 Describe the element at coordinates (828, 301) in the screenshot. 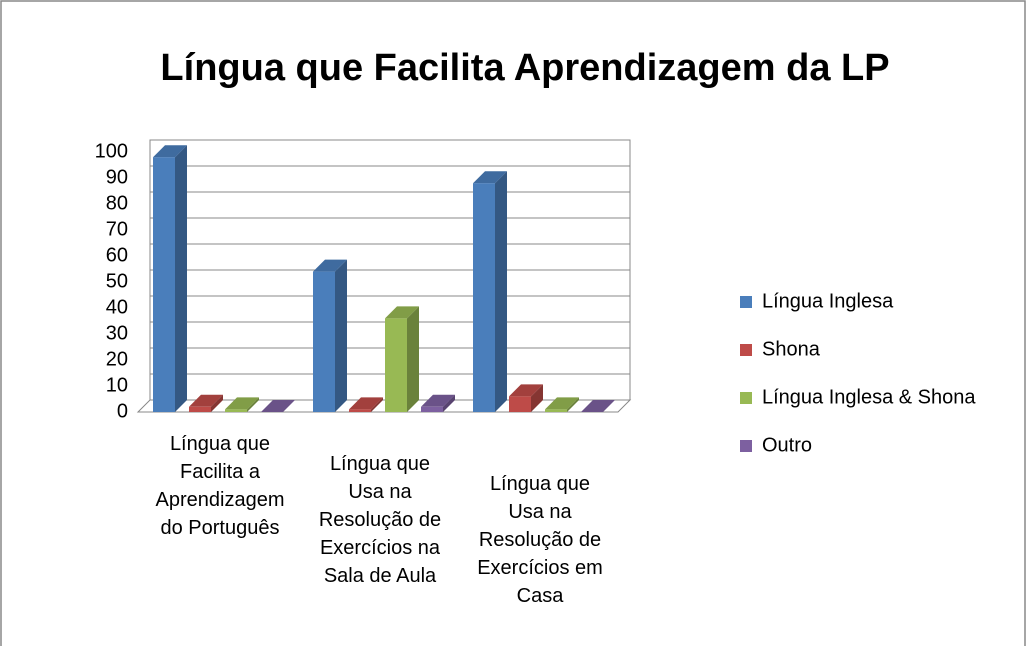

I see `legend-label: Língua Inglesa` at that location.